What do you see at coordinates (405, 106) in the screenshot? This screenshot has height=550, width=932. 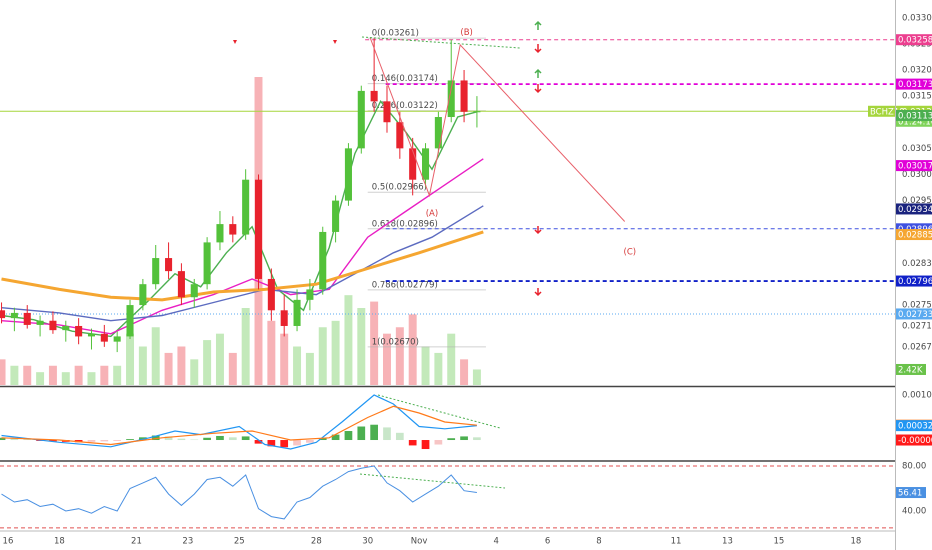 I see `fib-label: 0.236(0.03122)` at bounding box center [405, 106].